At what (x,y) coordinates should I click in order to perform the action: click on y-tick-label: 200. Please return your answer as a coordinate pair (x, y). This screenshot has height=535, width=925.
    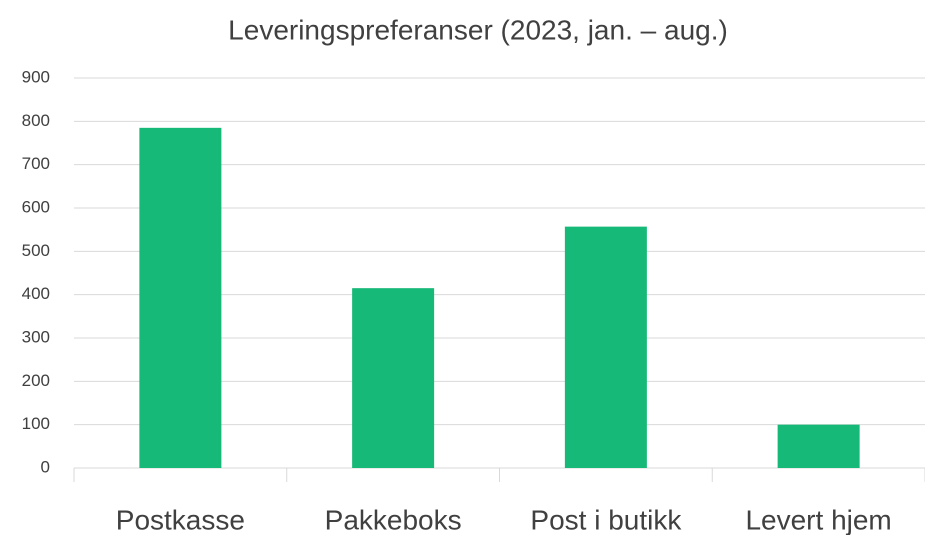
    Looking at the image, I should click on (36, 380).